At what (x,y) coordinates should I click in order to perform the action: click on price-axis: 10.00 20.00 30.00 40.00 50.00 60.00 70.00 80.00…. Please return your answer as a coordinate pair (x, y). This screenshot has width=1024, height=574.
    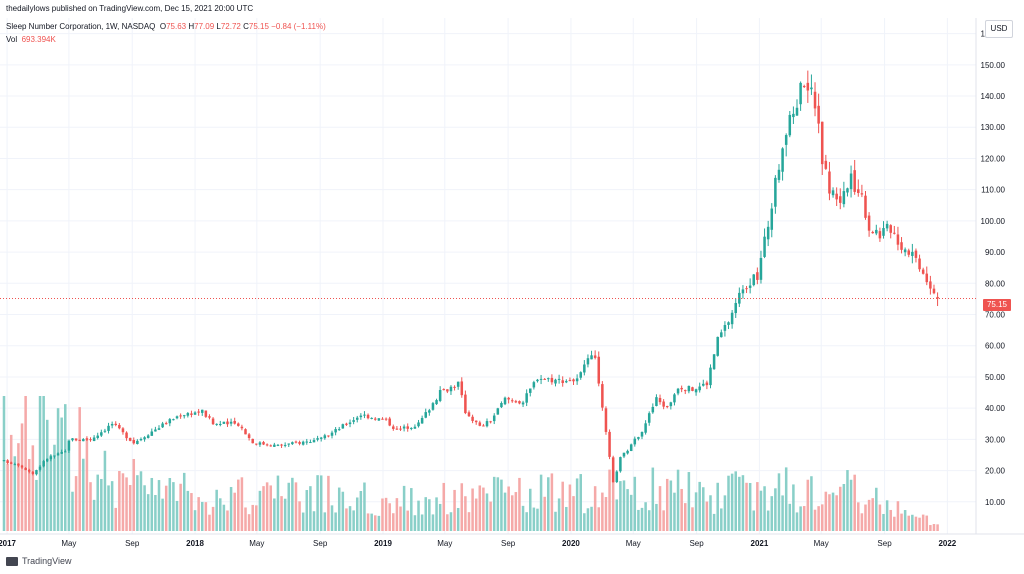
    Looking at the image, I should click on (993, 268).